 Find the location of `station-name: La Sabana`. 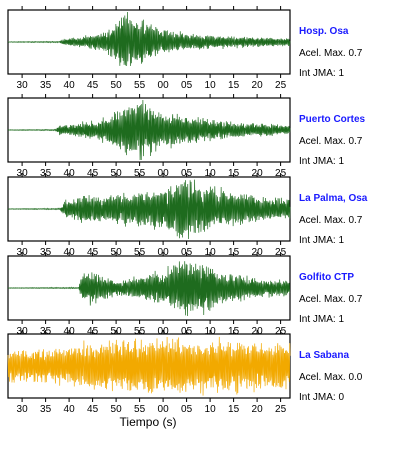

station-name: La Sabana is located at coordinates (324, 355).